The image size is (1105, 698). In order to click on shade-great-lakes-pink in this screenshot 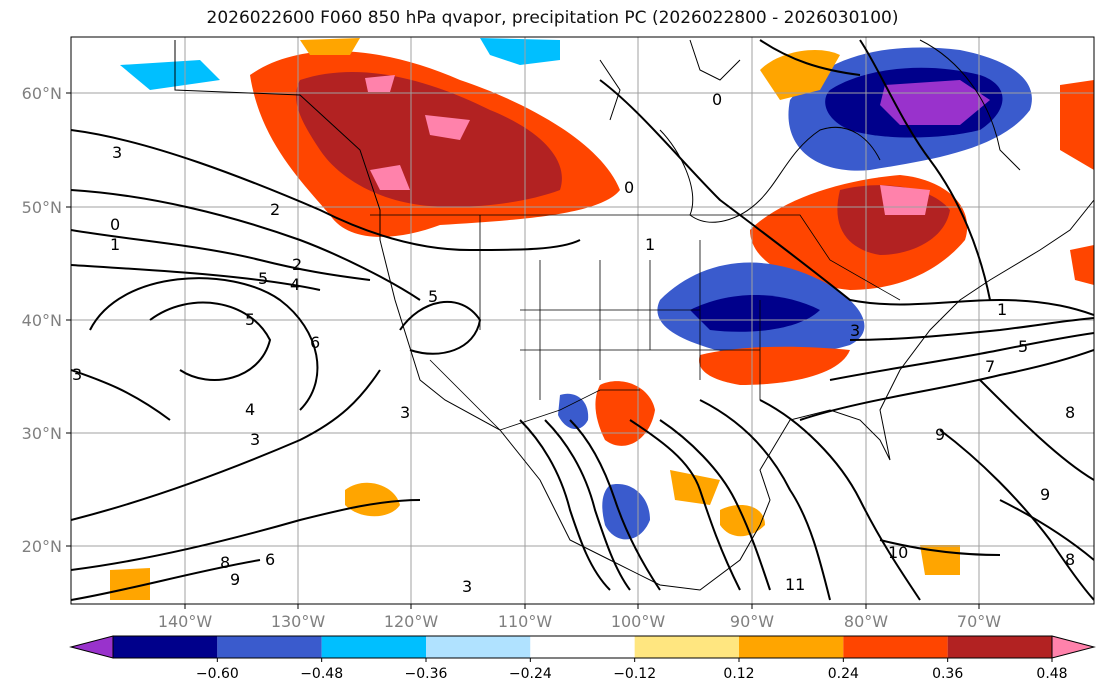, I will do `click(905, 200)`.